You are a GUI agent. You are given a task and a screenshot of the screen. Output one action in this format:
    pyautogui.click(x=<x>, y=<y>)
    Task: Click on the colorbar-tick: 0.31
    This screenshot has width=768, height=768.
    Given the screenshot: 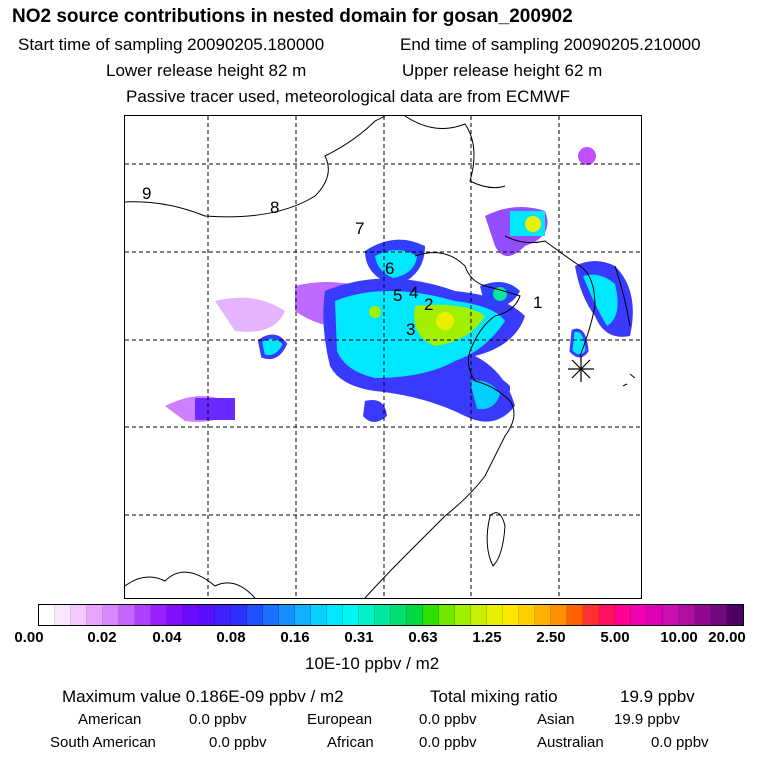 What is the action you would take?
    pyautogui.click(x=359, y=637)
    